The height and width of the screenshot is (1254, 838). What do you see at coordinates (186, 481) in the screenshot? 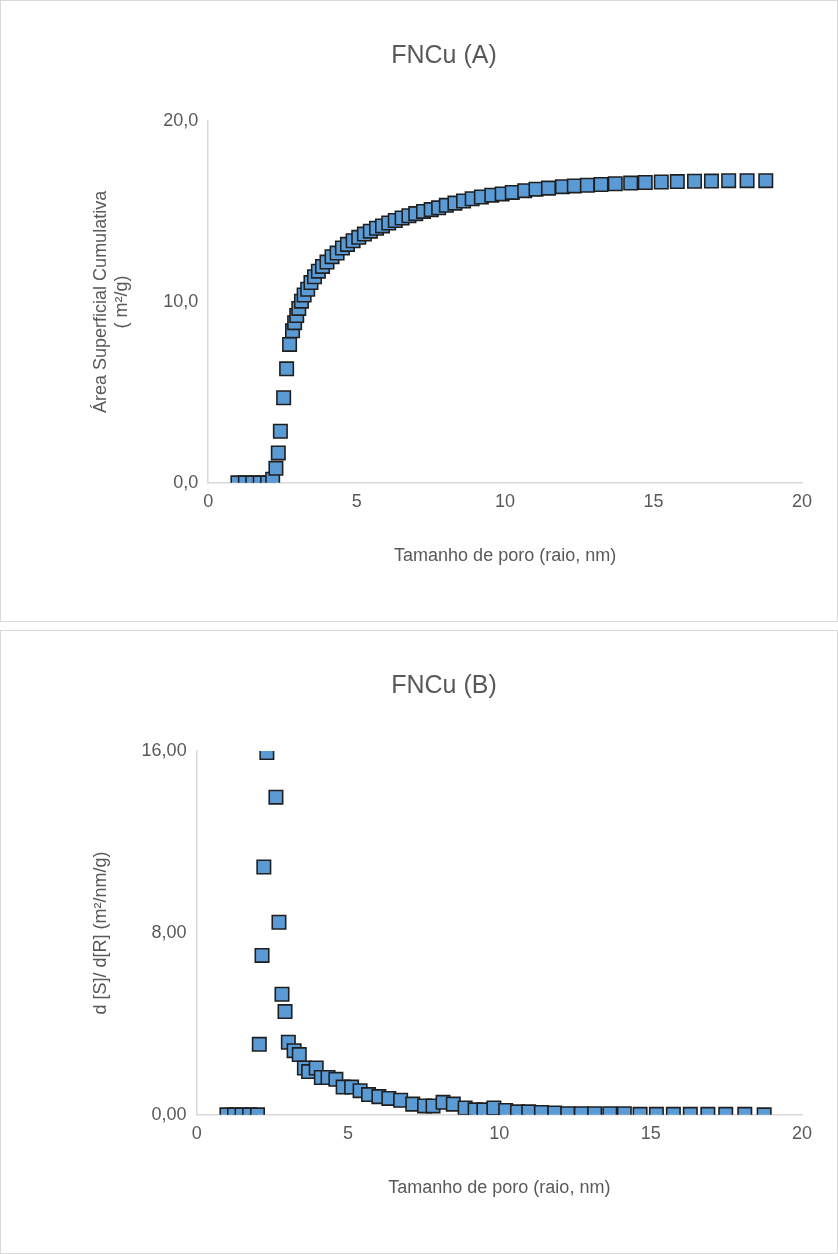
I see `y-tick-label: 0,0` at bounding box center [186, 481].